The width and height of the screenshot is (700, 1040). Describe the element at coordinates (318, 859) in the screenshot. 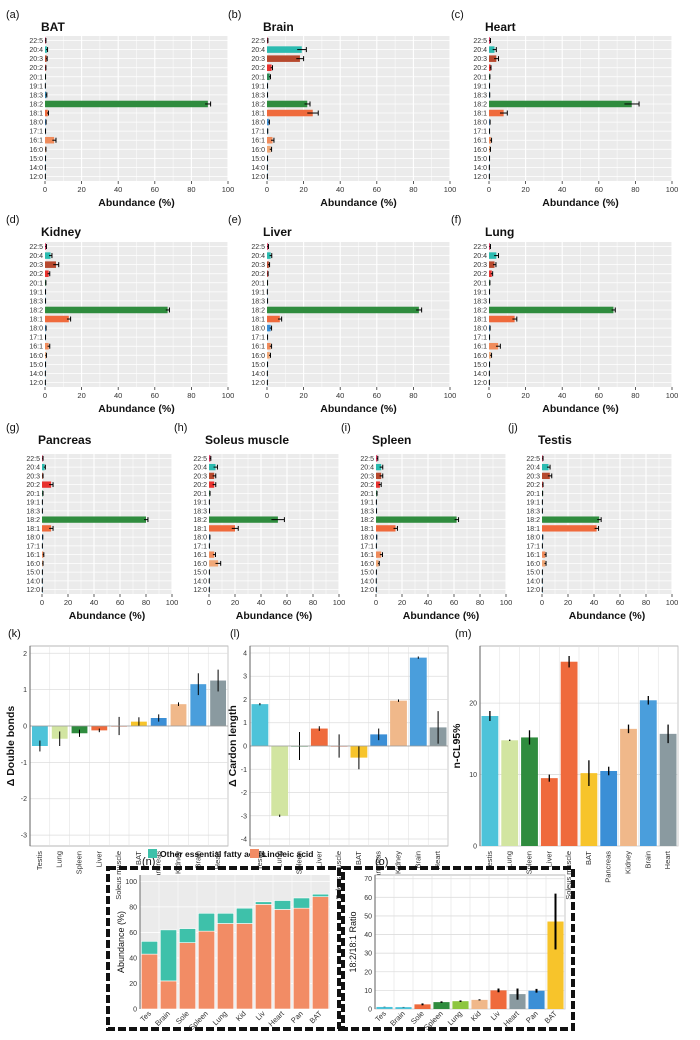

I see `x-tick-label: Liver` at that location.